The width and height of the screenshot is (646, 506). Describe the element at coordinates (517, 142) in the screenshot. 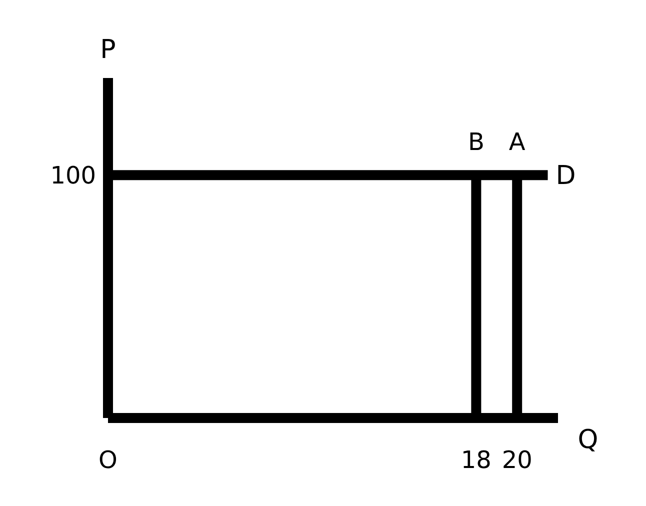

I see `annotation: A` at that location.